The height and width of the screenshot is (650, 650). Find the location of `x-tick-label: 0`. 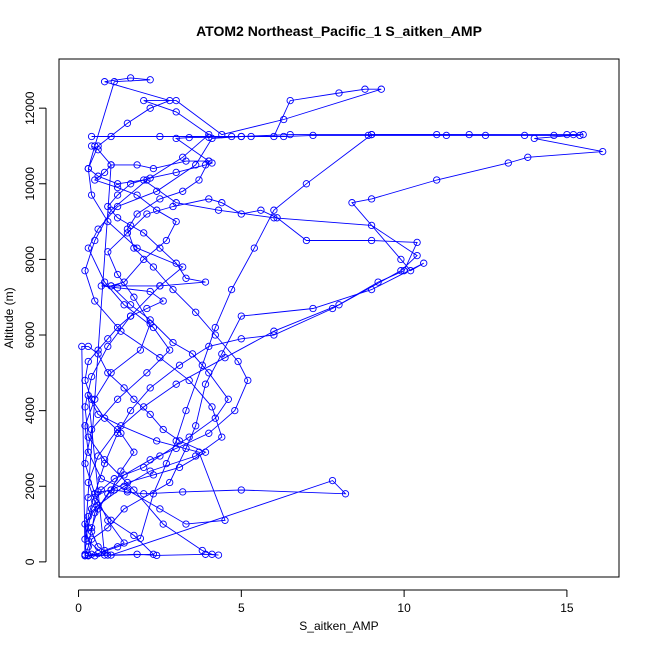

x-tick-label: 0 is located at coordinates (78, 608).